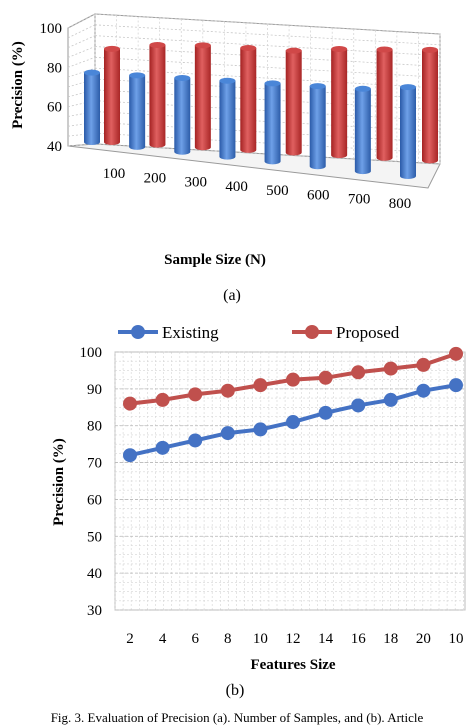  Describe the element at coordinates (94, 464) in the screenshot. I see `chart-b-y-tick-label: 70` at that location.